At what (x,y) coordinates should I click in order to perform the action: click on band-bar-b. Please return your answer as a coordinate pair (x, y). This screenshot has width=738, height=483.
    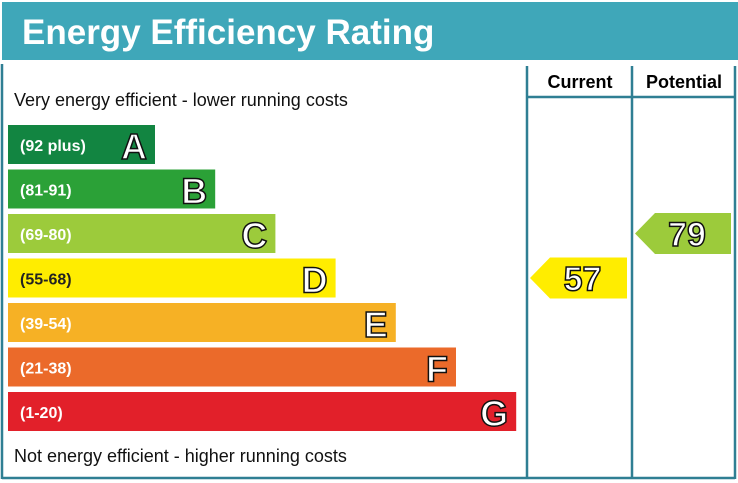
    Looking at the image, I should click on (112, 189).